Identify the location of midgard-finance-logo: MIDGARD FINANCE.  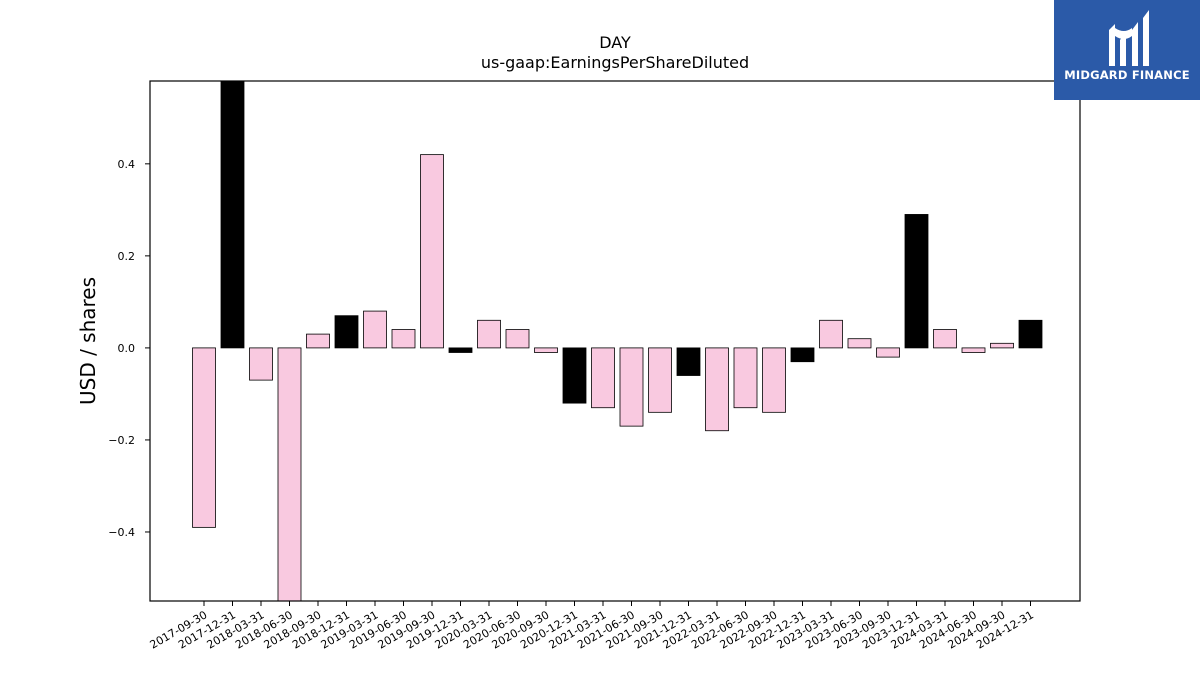
(1127, 50).